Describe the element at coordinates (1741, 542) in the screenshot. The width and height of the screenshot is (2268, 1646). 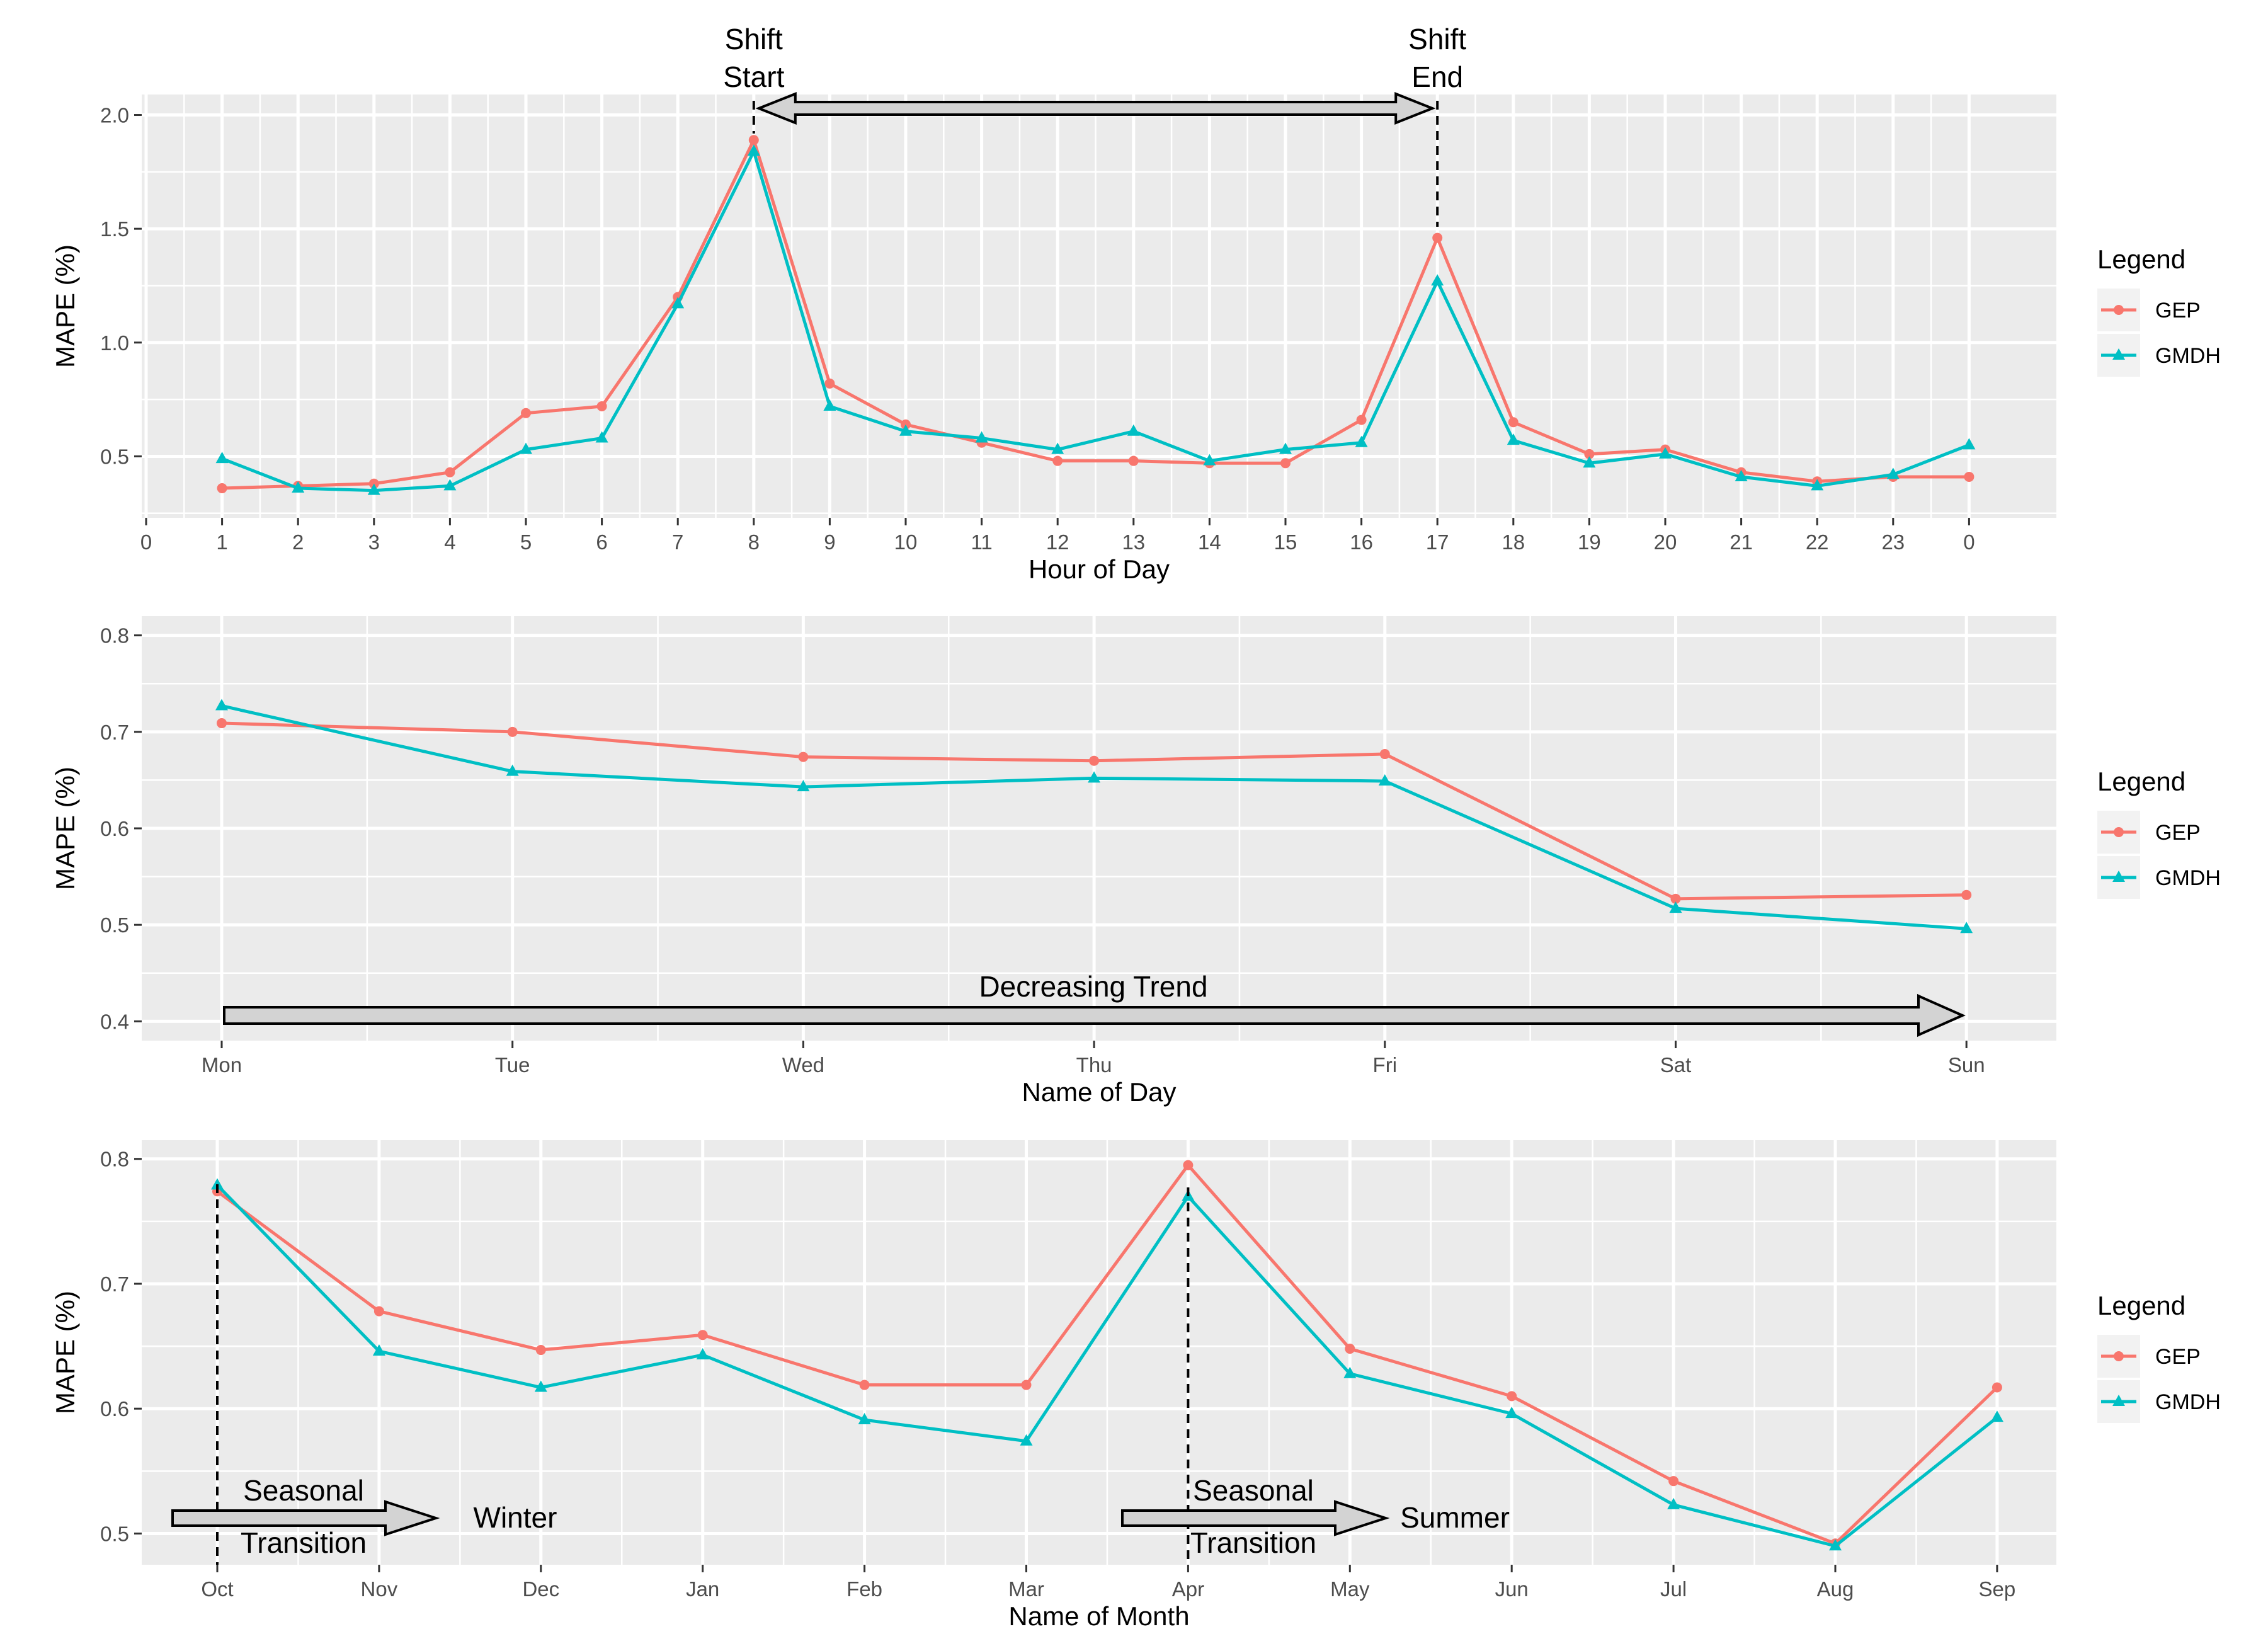
I see `x-tick-label: 21` at that location.